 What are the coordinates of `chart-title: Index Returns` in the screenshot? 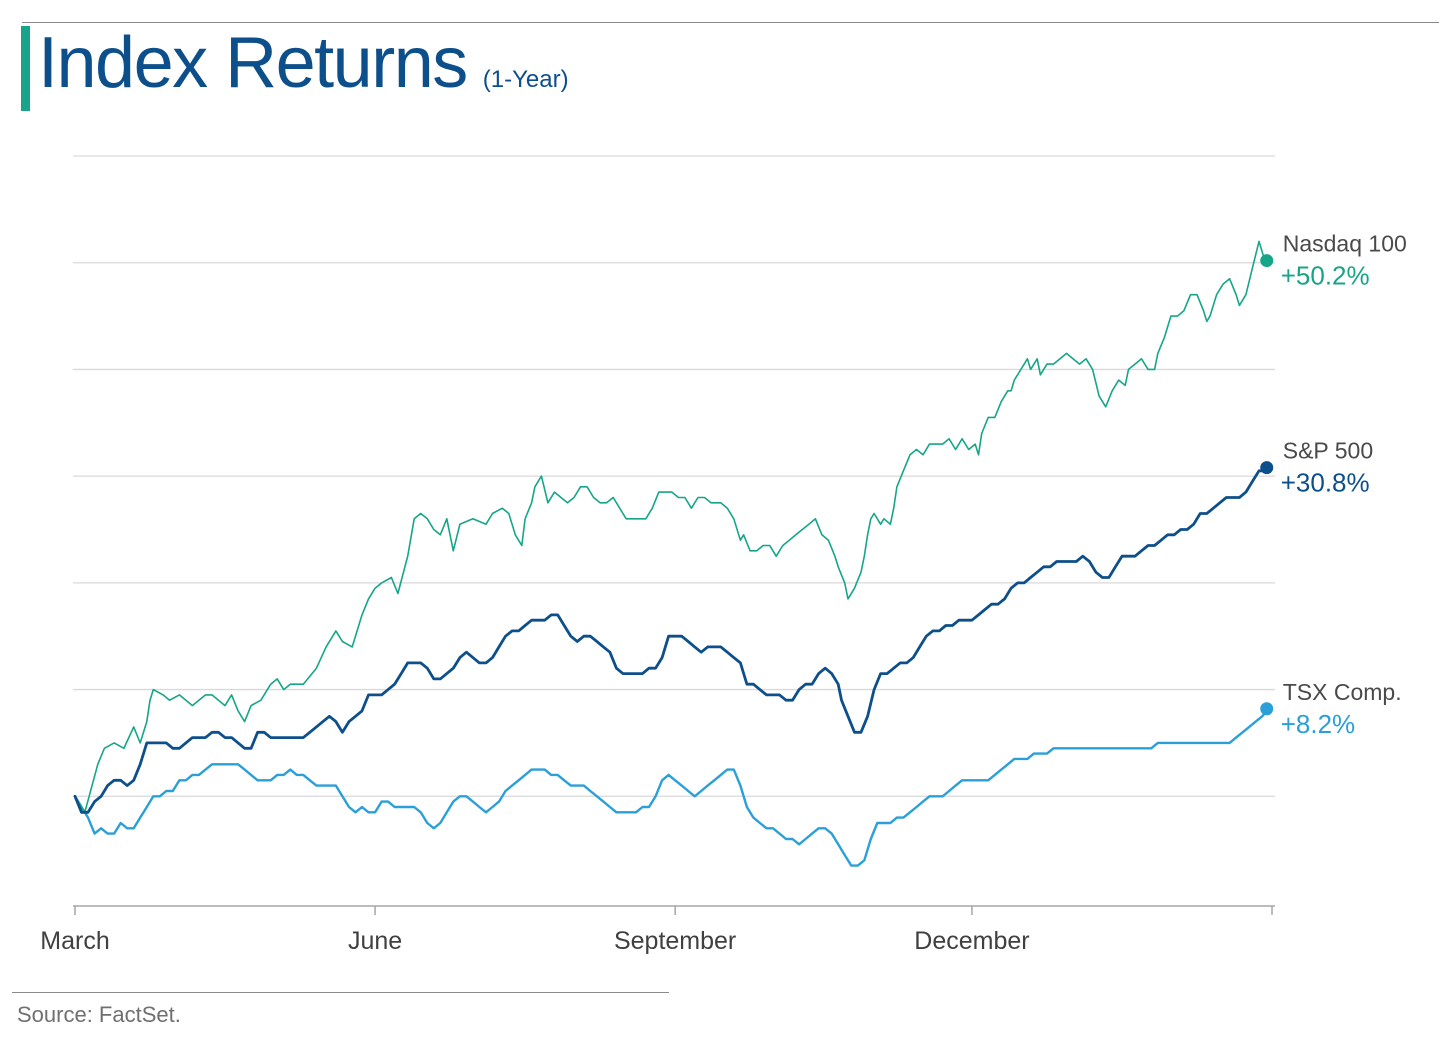 It's located at (253, 63).